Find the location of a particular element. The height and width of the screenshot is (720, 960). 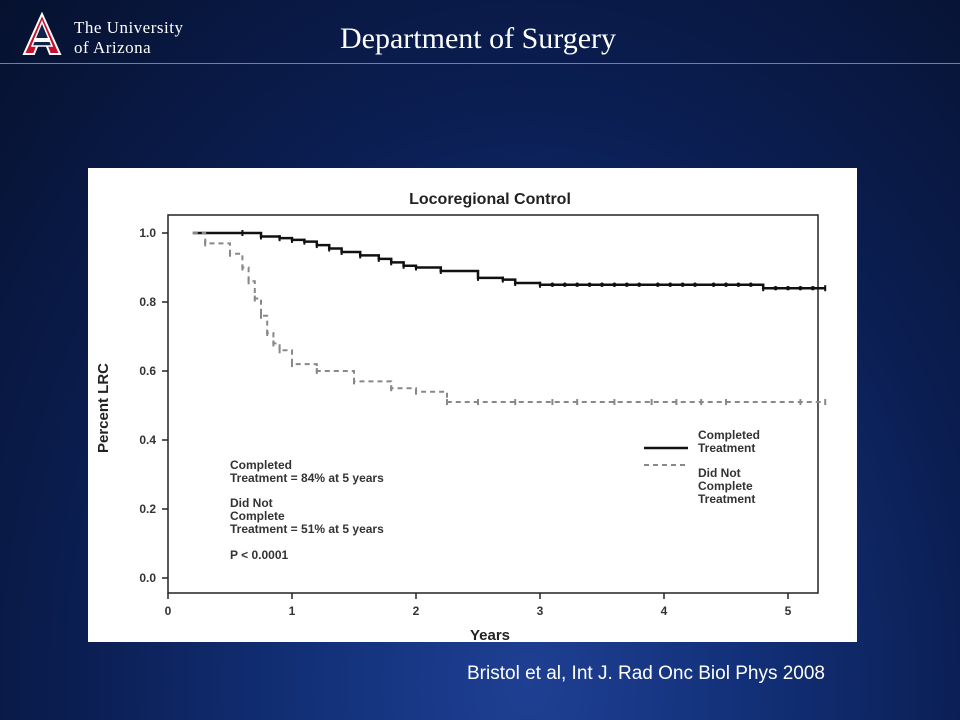

annotation-completed-value: Treatment = 84% at 5 years is located at coordinates (307, 478).